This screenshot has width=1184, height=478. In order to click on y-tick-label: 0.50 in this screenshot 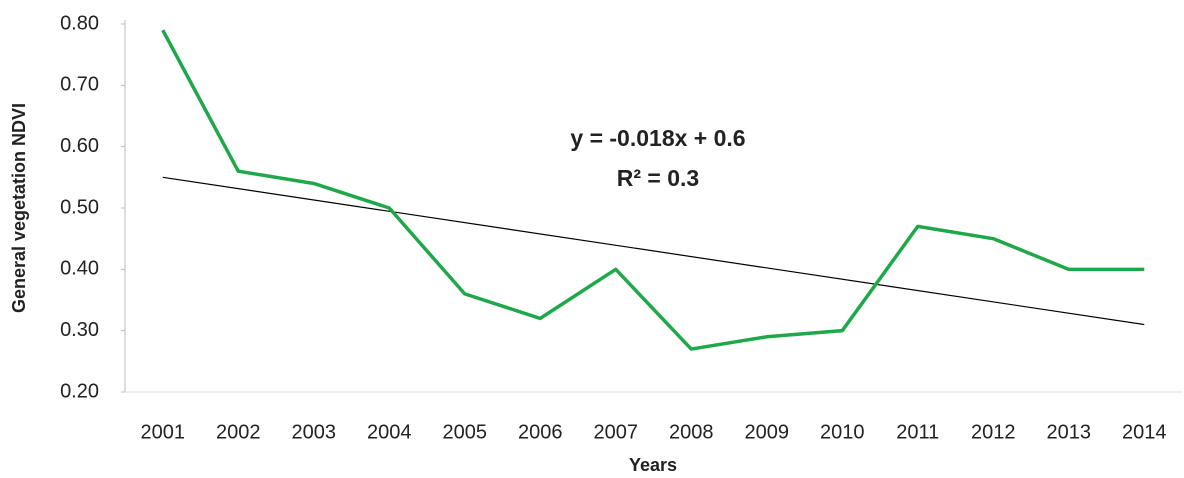, I will do `click(79, 207)`.